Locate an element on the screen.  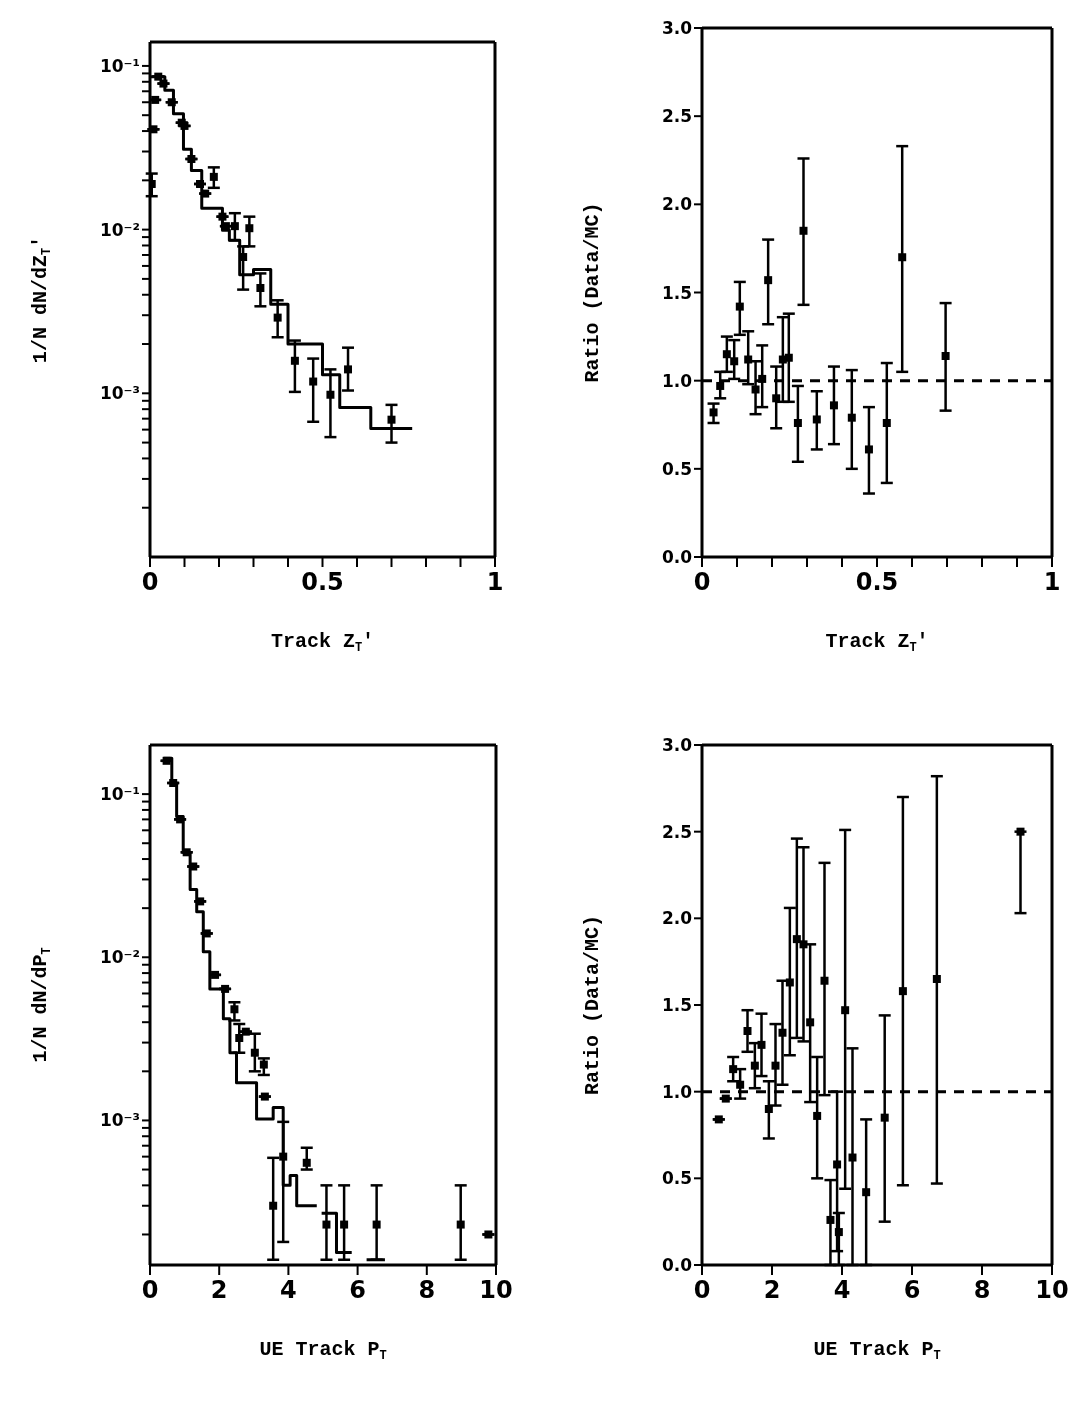
y-tick-label: 0.0 is located at coordinates (677, 557).